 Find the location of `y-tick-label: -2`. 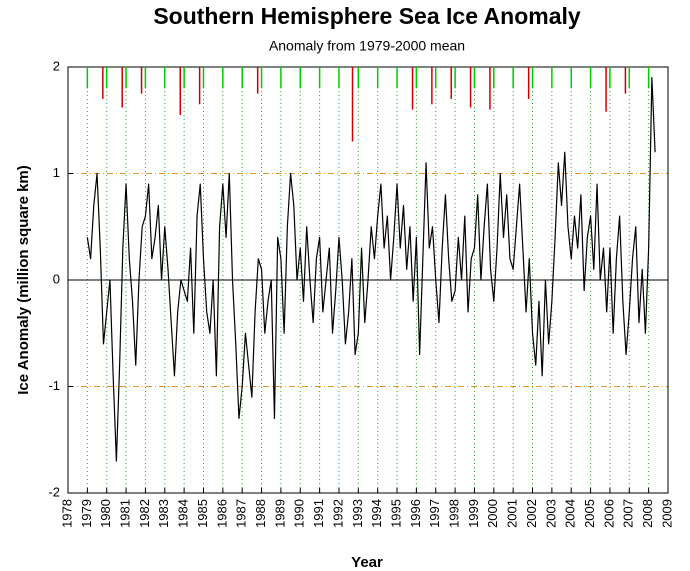

y-tick-label: -2 is located at coordinates (54, 491).